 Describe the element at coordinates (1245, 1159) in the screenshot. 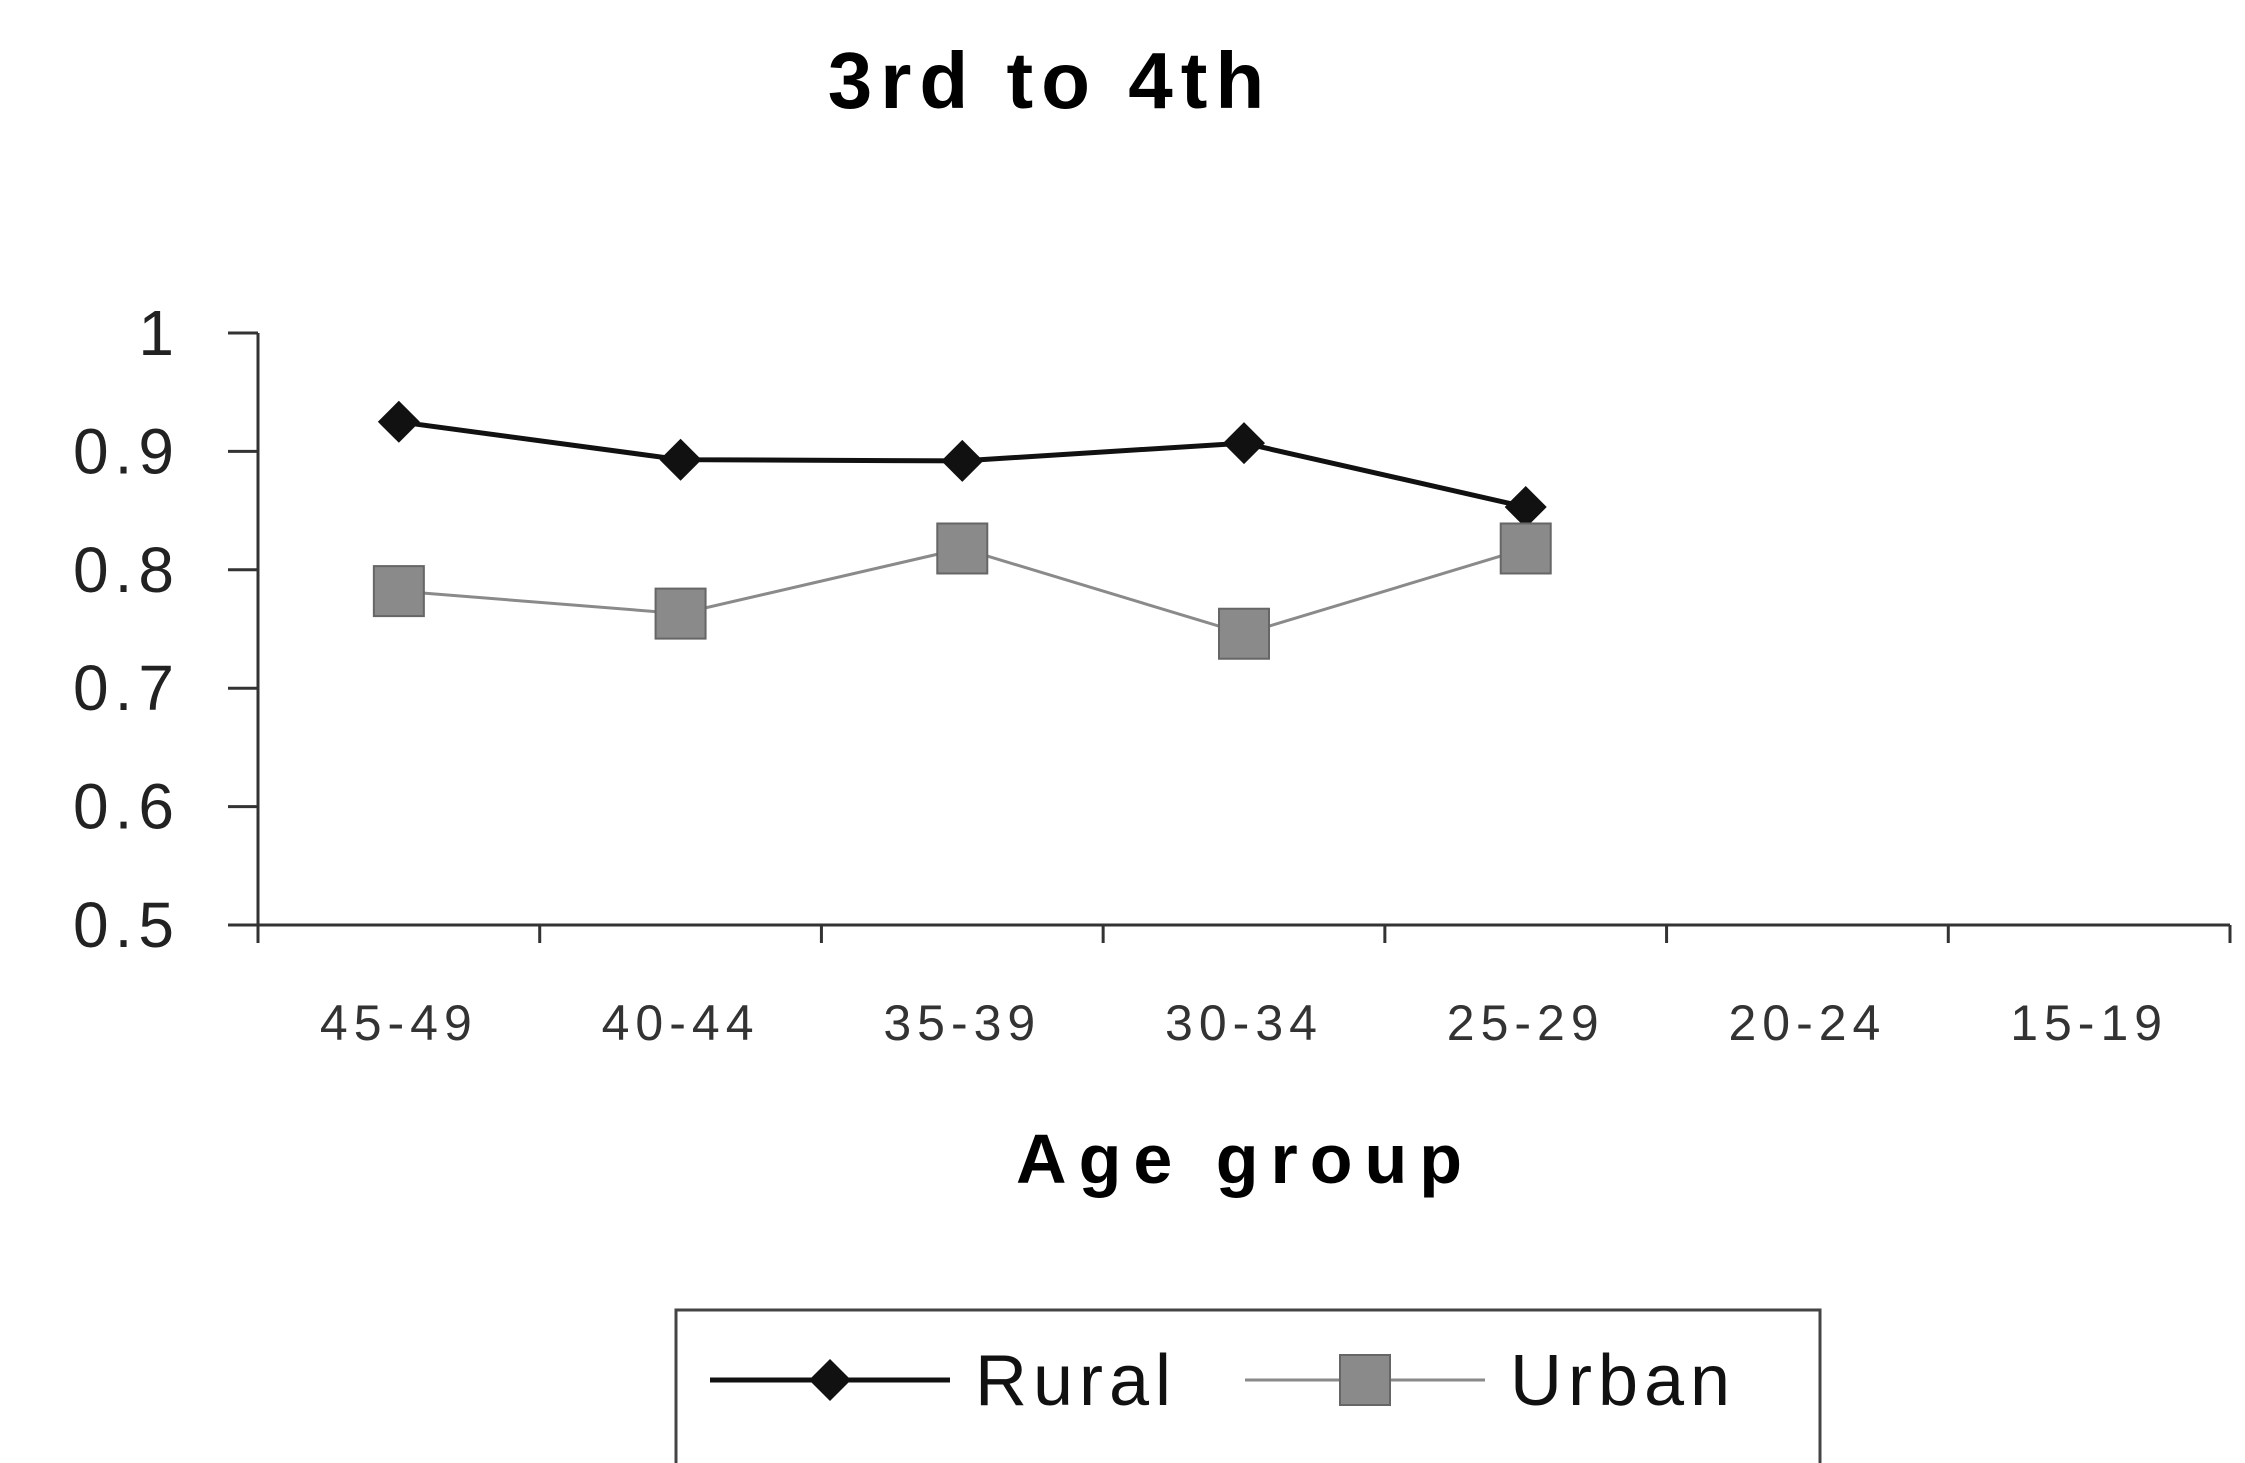

I see `x-axis-label: Age group` at that location.